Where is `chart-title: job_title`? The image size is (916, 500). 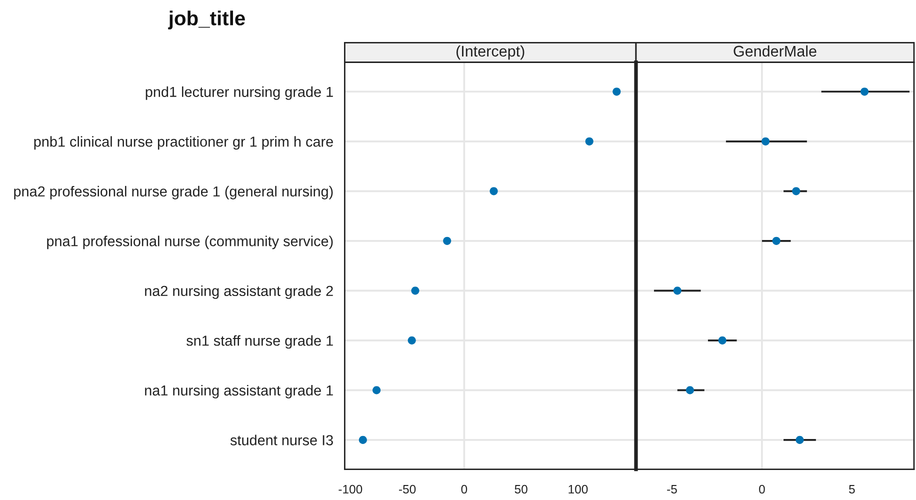 chart-title: job_title is located at coordinates (206, 20).